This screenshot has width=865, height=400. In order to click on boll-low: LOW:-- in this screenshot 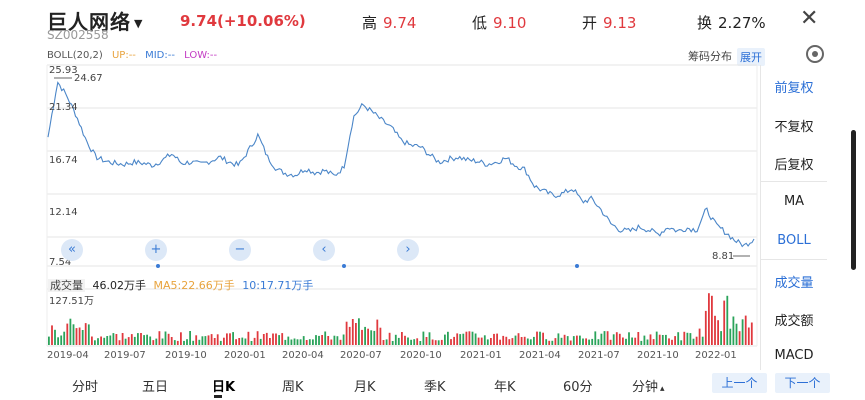, I will do `click(201, 55)`.